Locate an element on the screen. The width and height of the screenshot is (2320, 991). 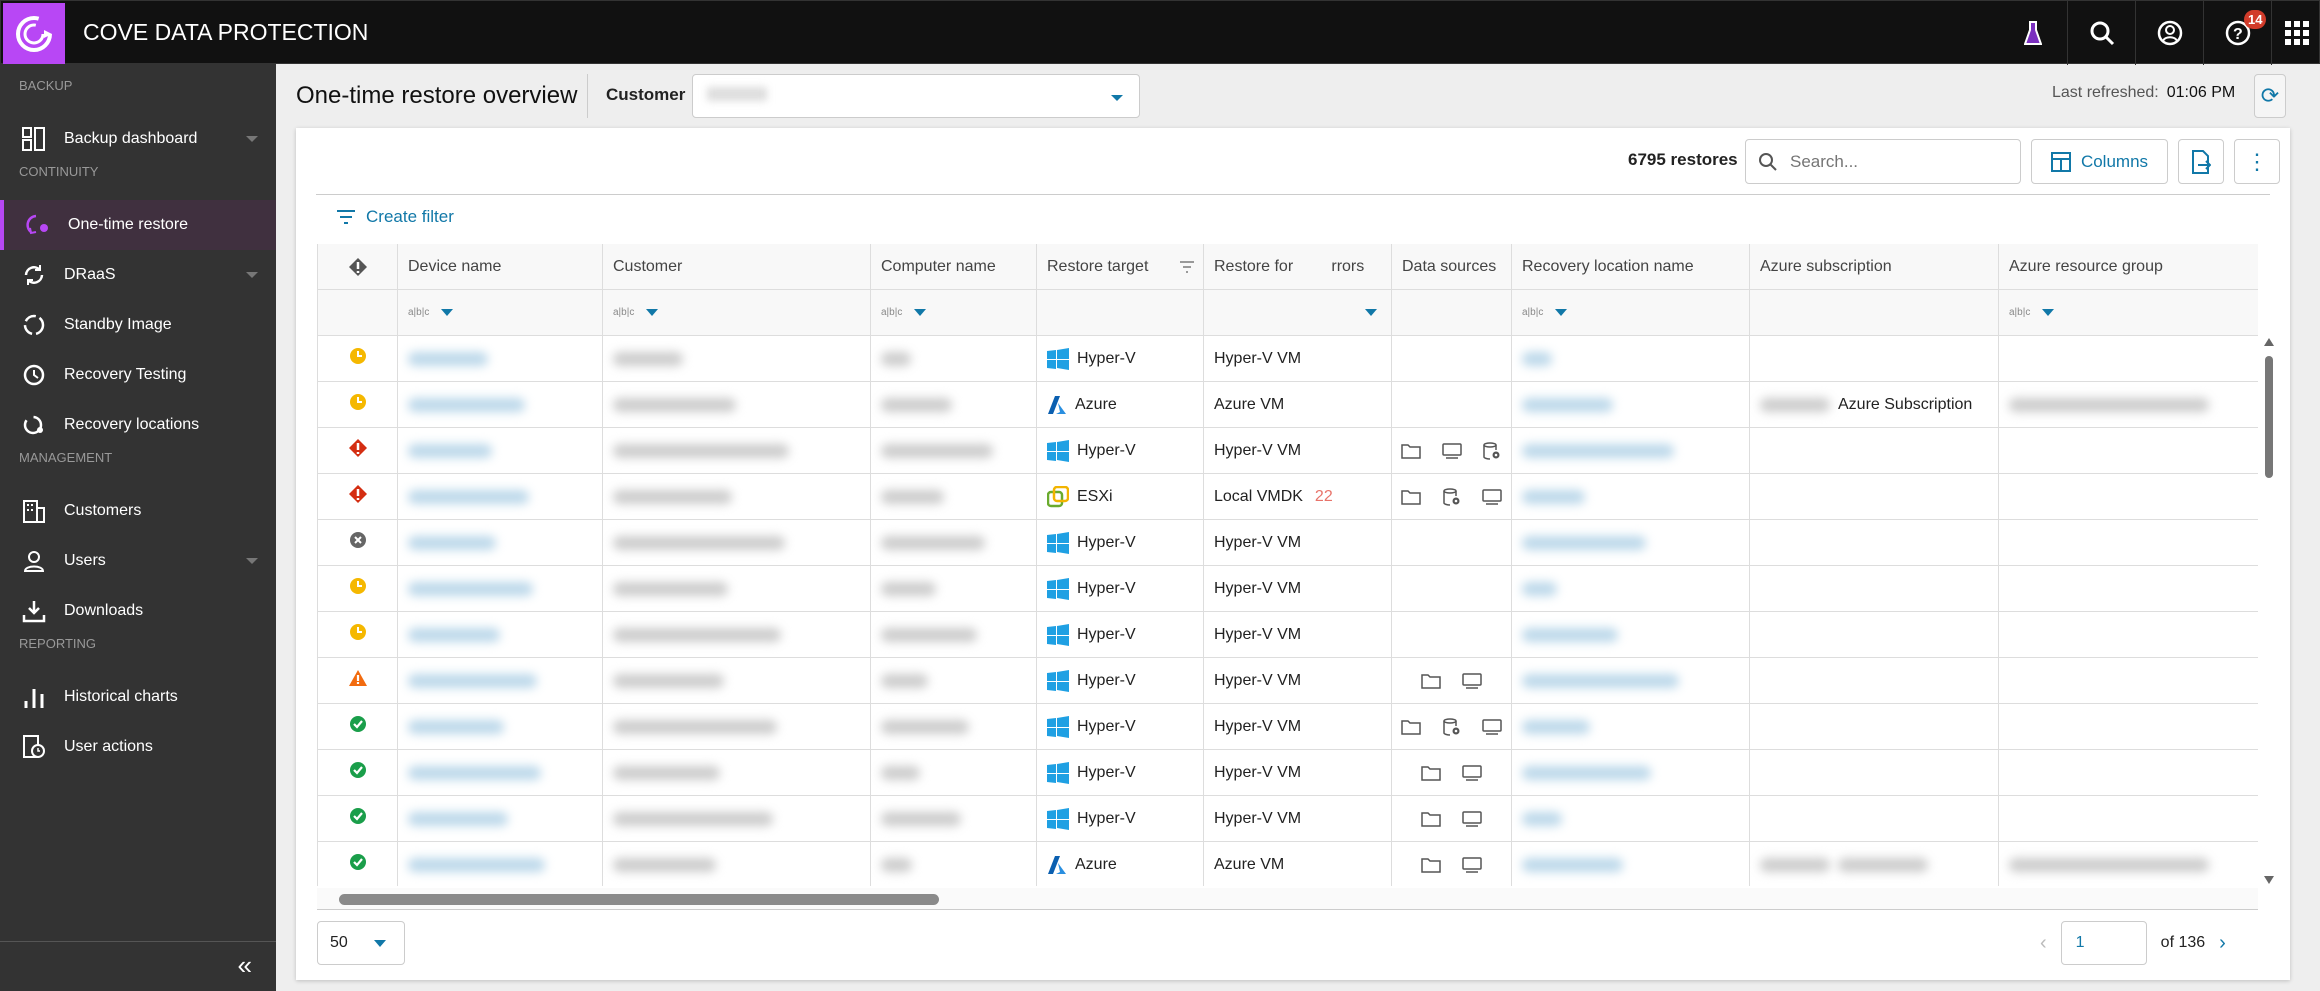
sidebar-item-one-time-restore: One-time restore is located at coordinates (138, 225).